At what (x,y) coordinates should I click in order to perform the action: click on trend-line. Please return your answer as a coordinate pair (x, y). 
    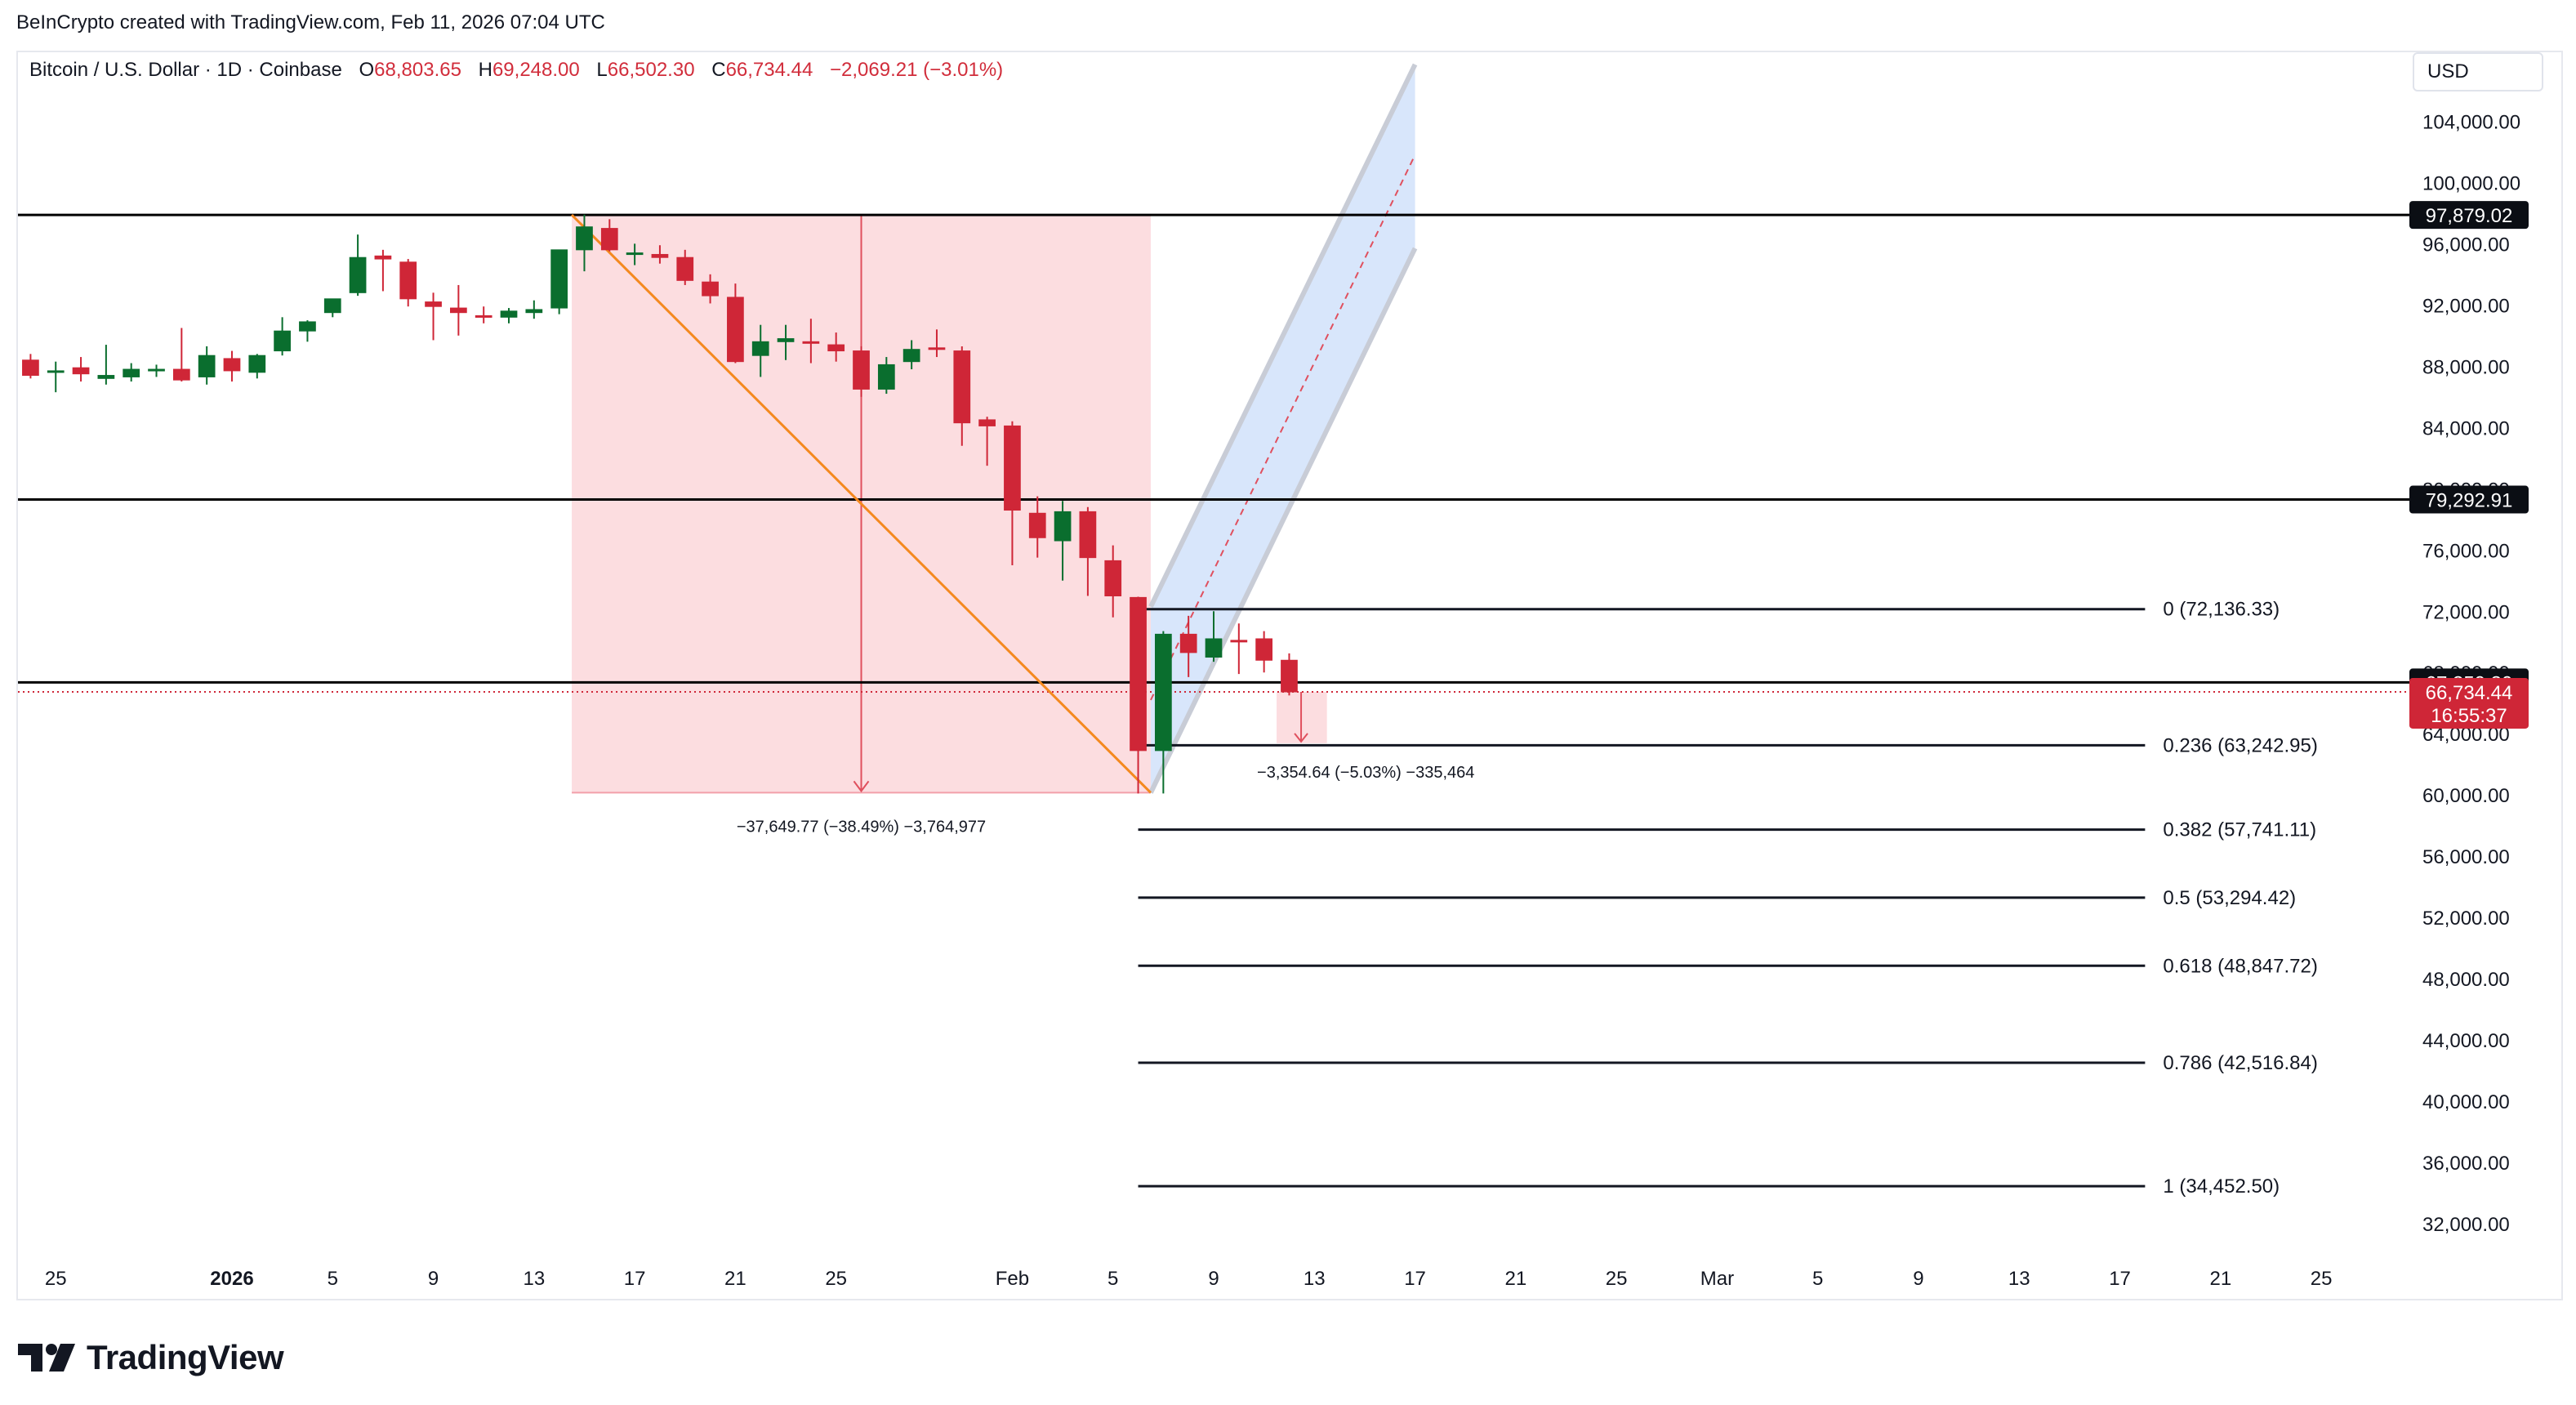
    Looking at the image, I should click on (861, 504).